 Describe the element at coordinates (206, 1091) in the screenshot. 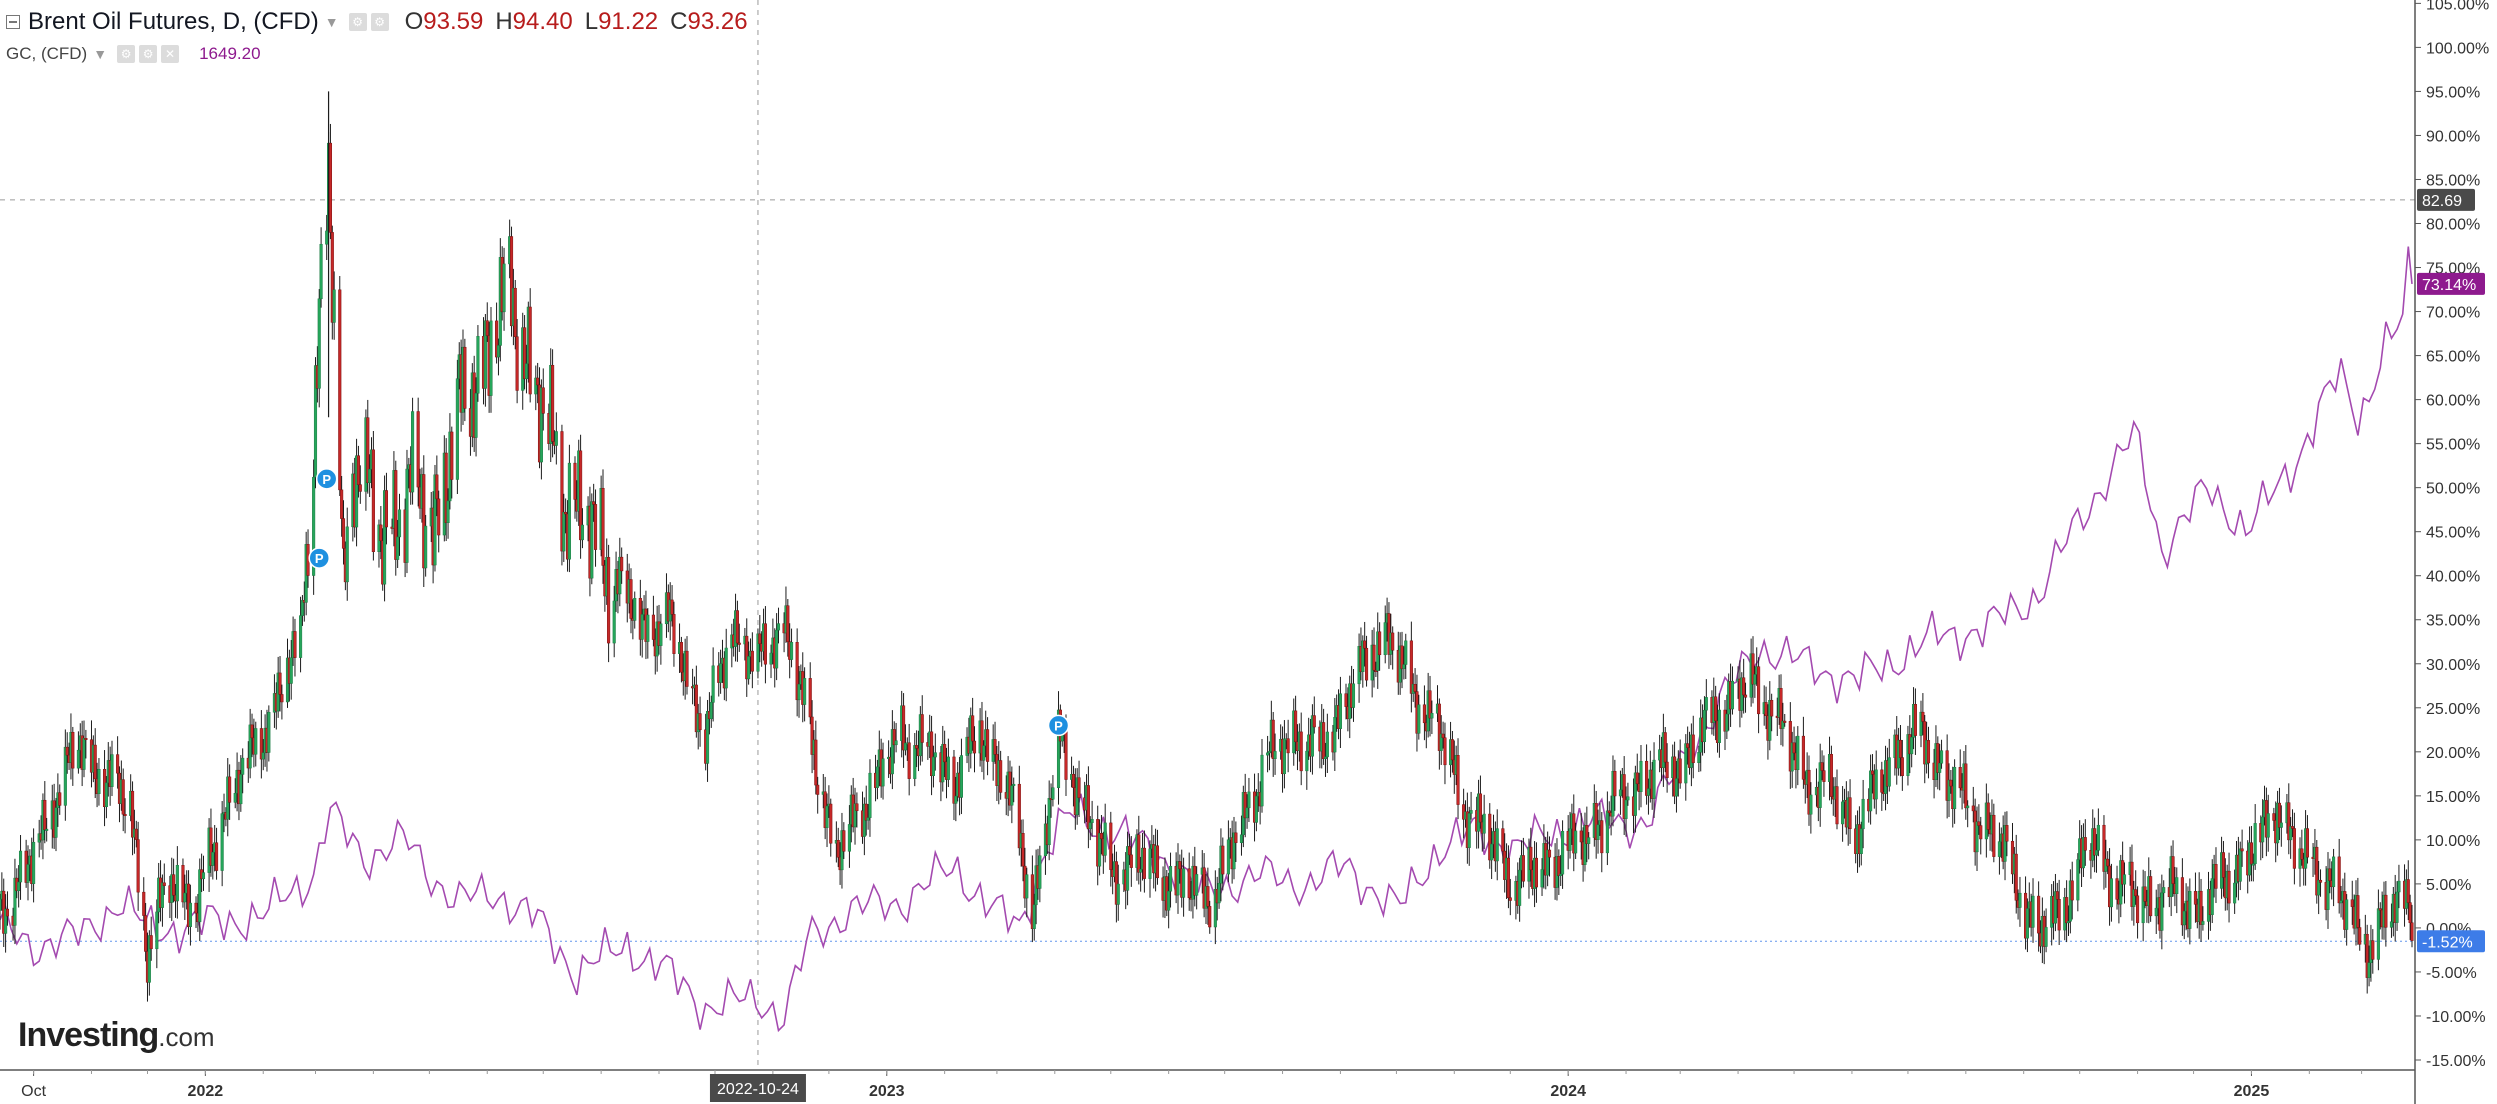

I see `x-tick-label: 2022` at that location.